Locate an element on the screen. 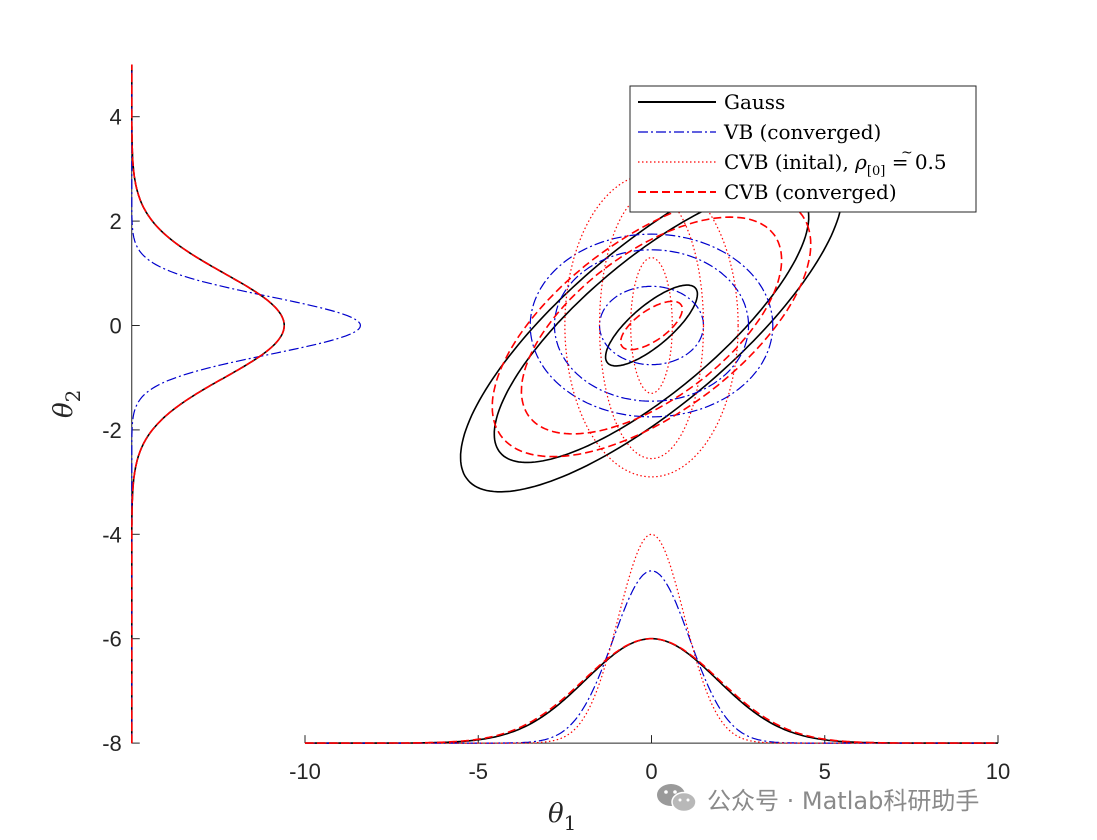  marginal-theta2-curve is located at coordinates (208, 404).